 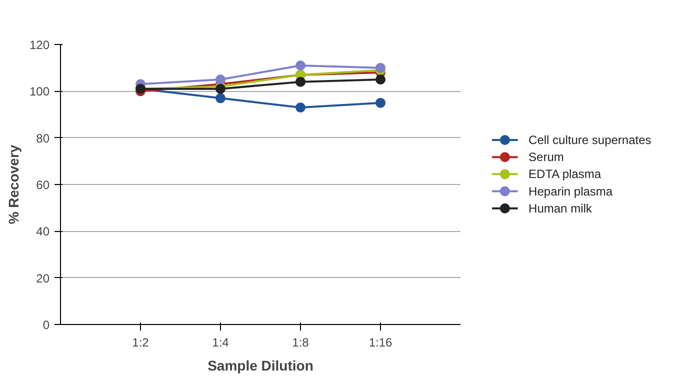 What do you see at coordinates (43, 138) in the screenshot?
I see `y-tick-label: 80` at bounding box center [43, 138].